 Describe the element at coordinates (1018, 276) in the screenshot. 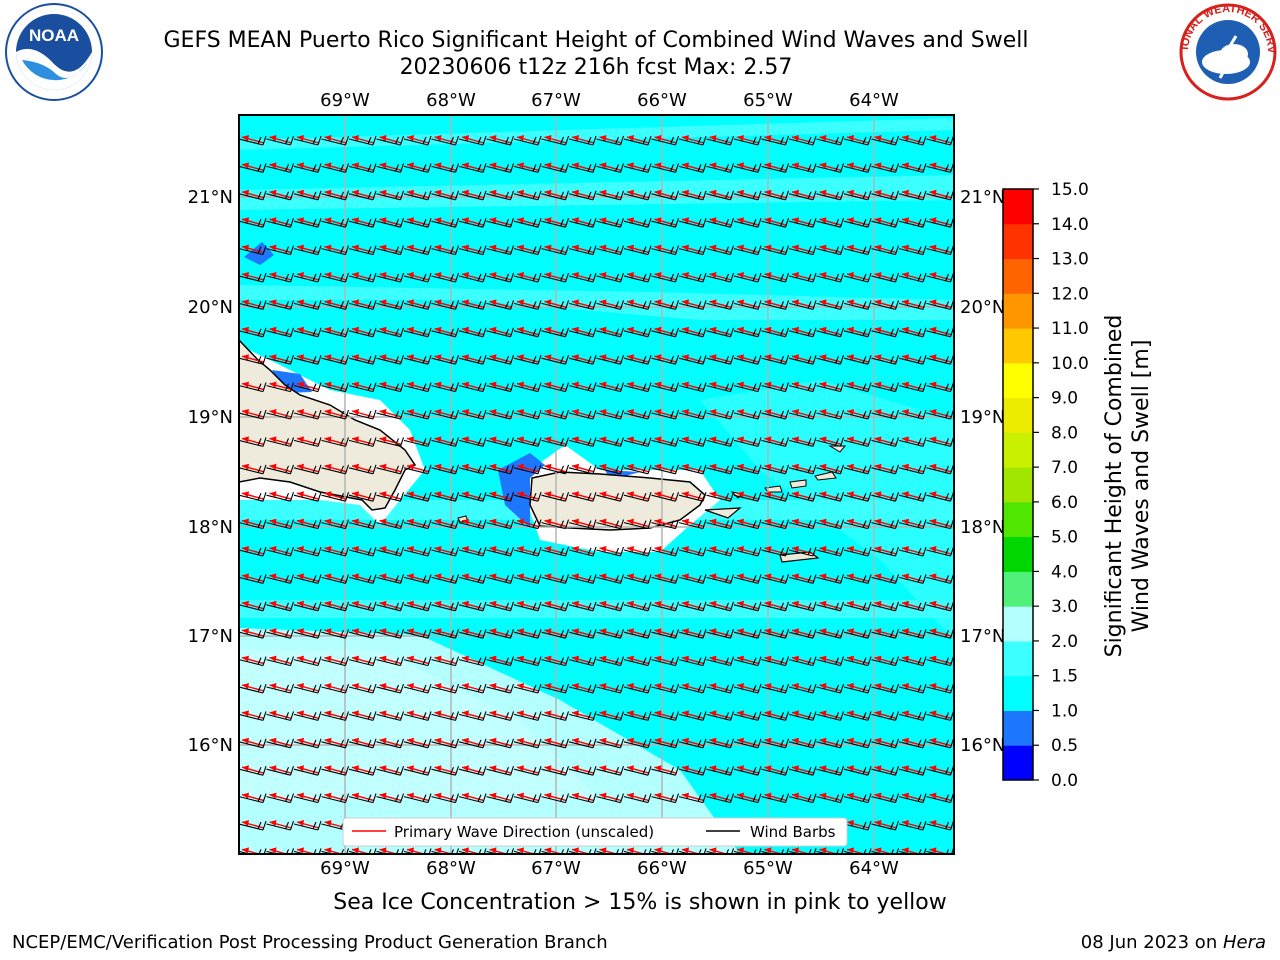

I see `colorbar-segment` at that location.